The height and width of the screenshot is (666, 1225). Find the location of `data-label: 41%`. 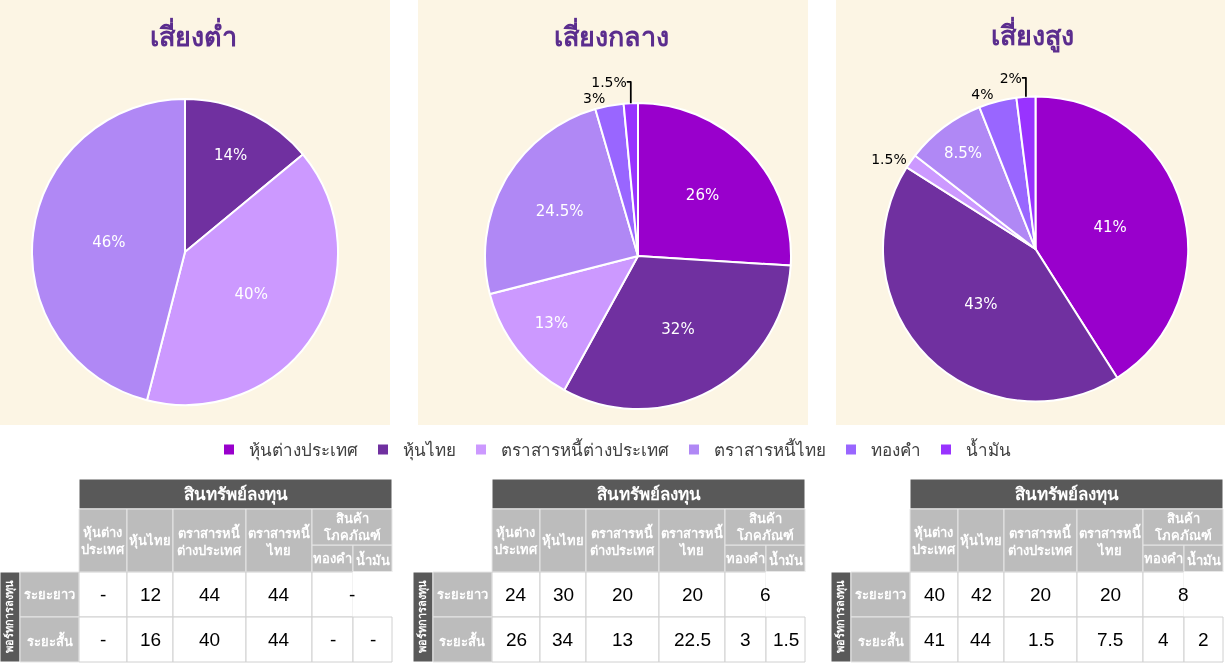

data-label: 41% is located at coordinates (1110, 227).